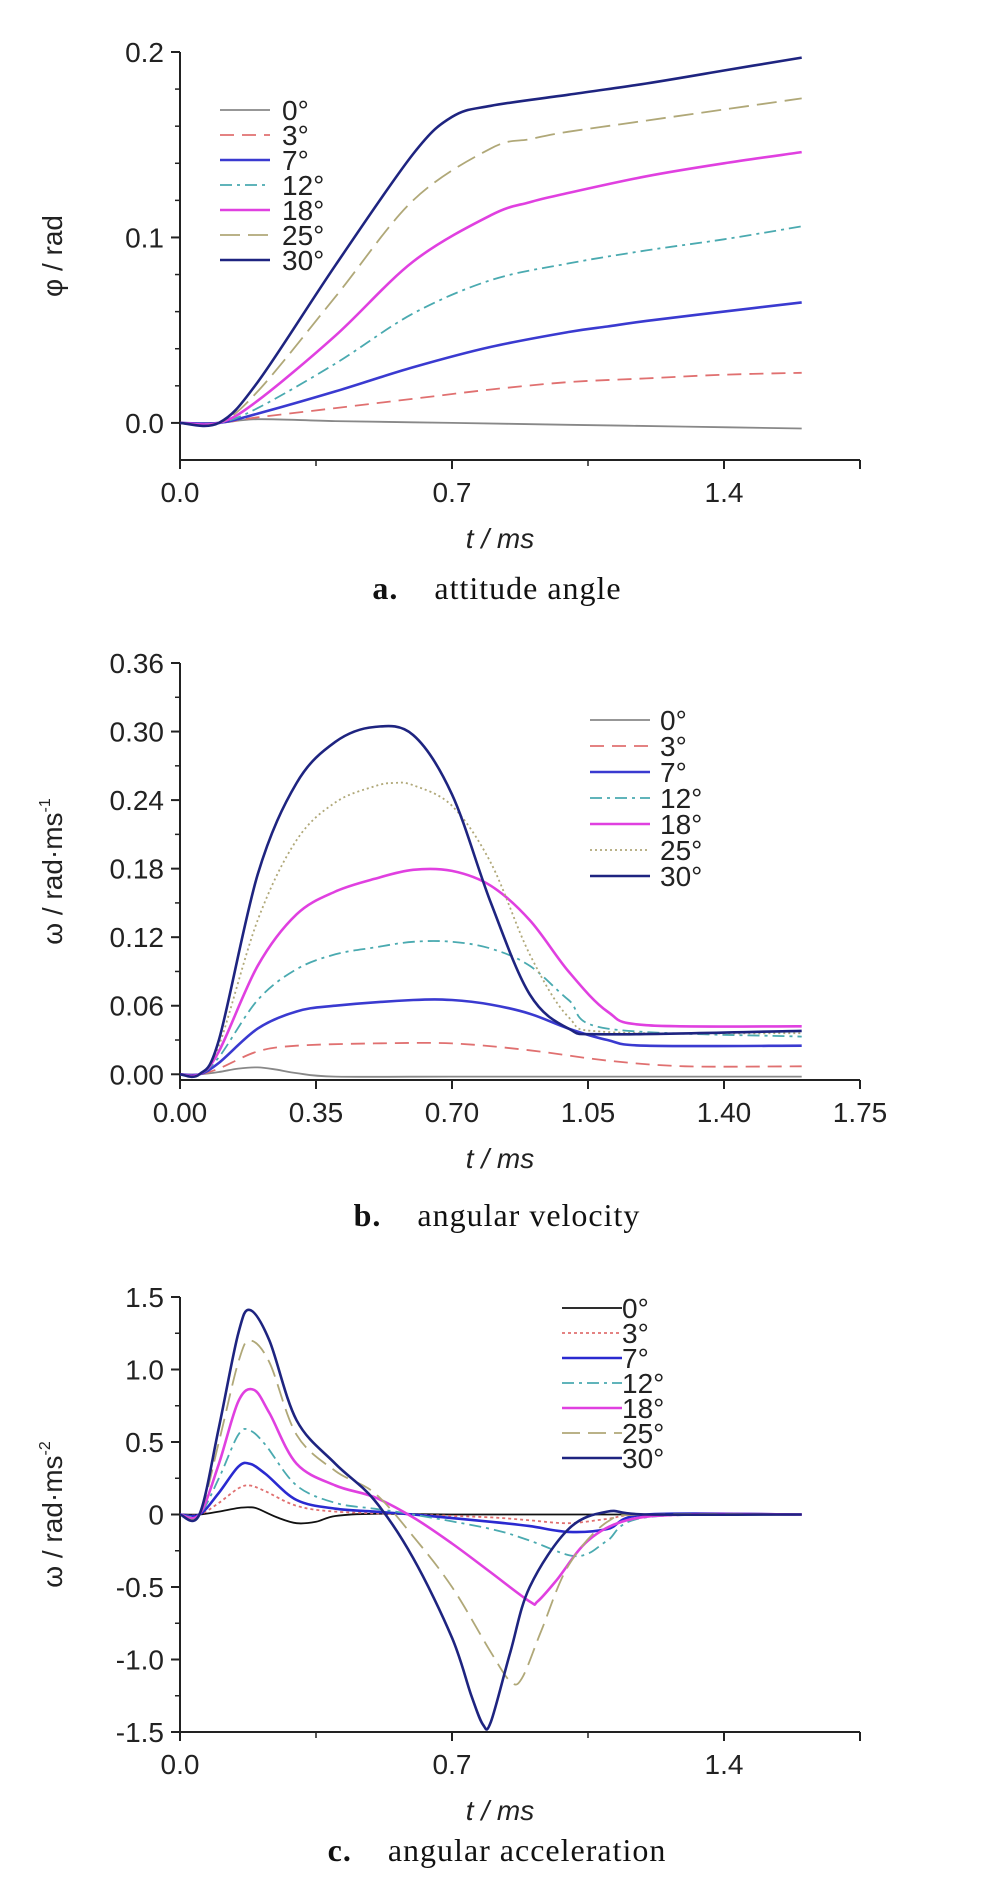  I want to click on y-tick-label: 0.5, so click(144, 1442).